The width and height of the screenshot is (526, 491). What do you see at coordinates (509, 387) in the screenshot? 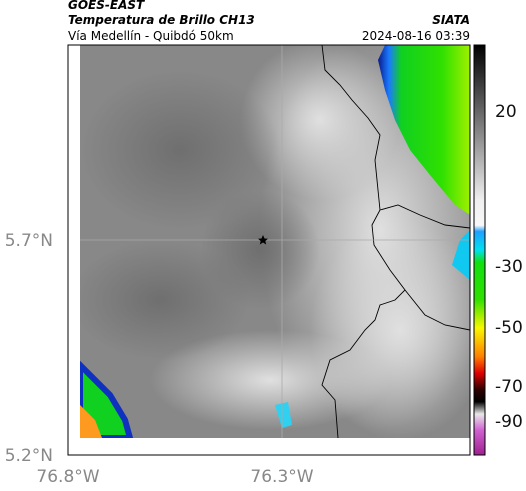
I see `colorbar-tick: -70` at bounding box center [509, 387].